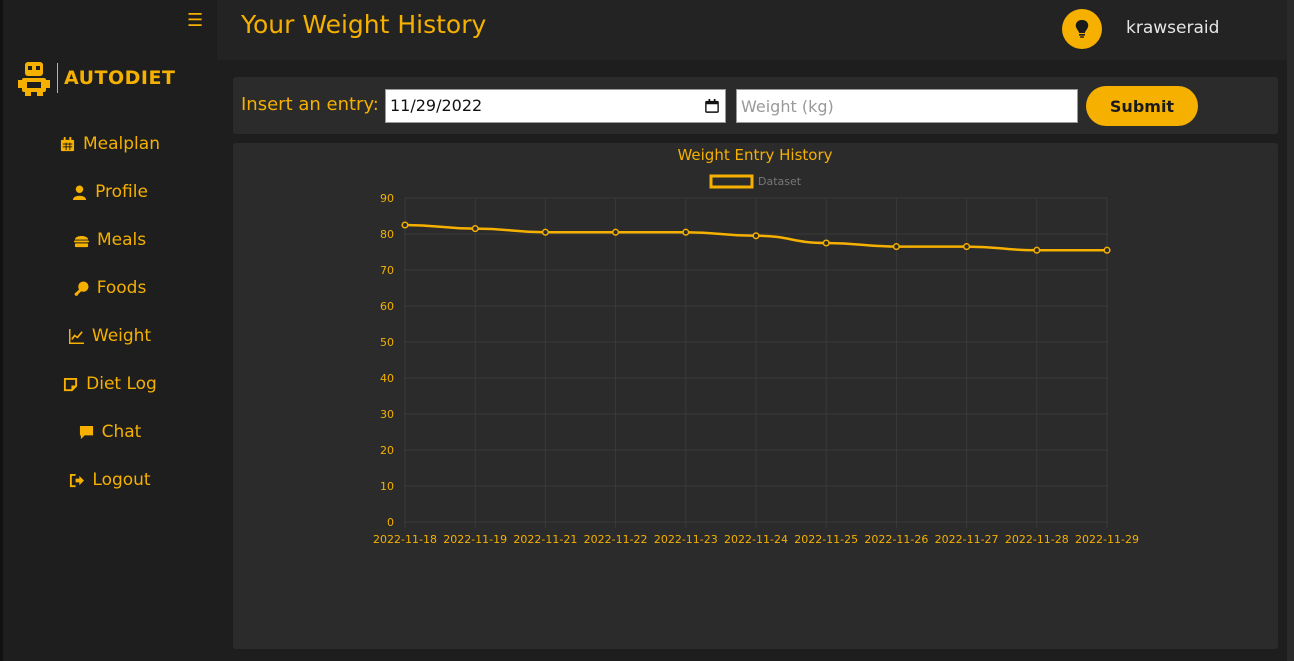 The height and width of the screenshot is (661, 1294). I want to click on x-tick-label: 2022-11-26, so click(896, 539).